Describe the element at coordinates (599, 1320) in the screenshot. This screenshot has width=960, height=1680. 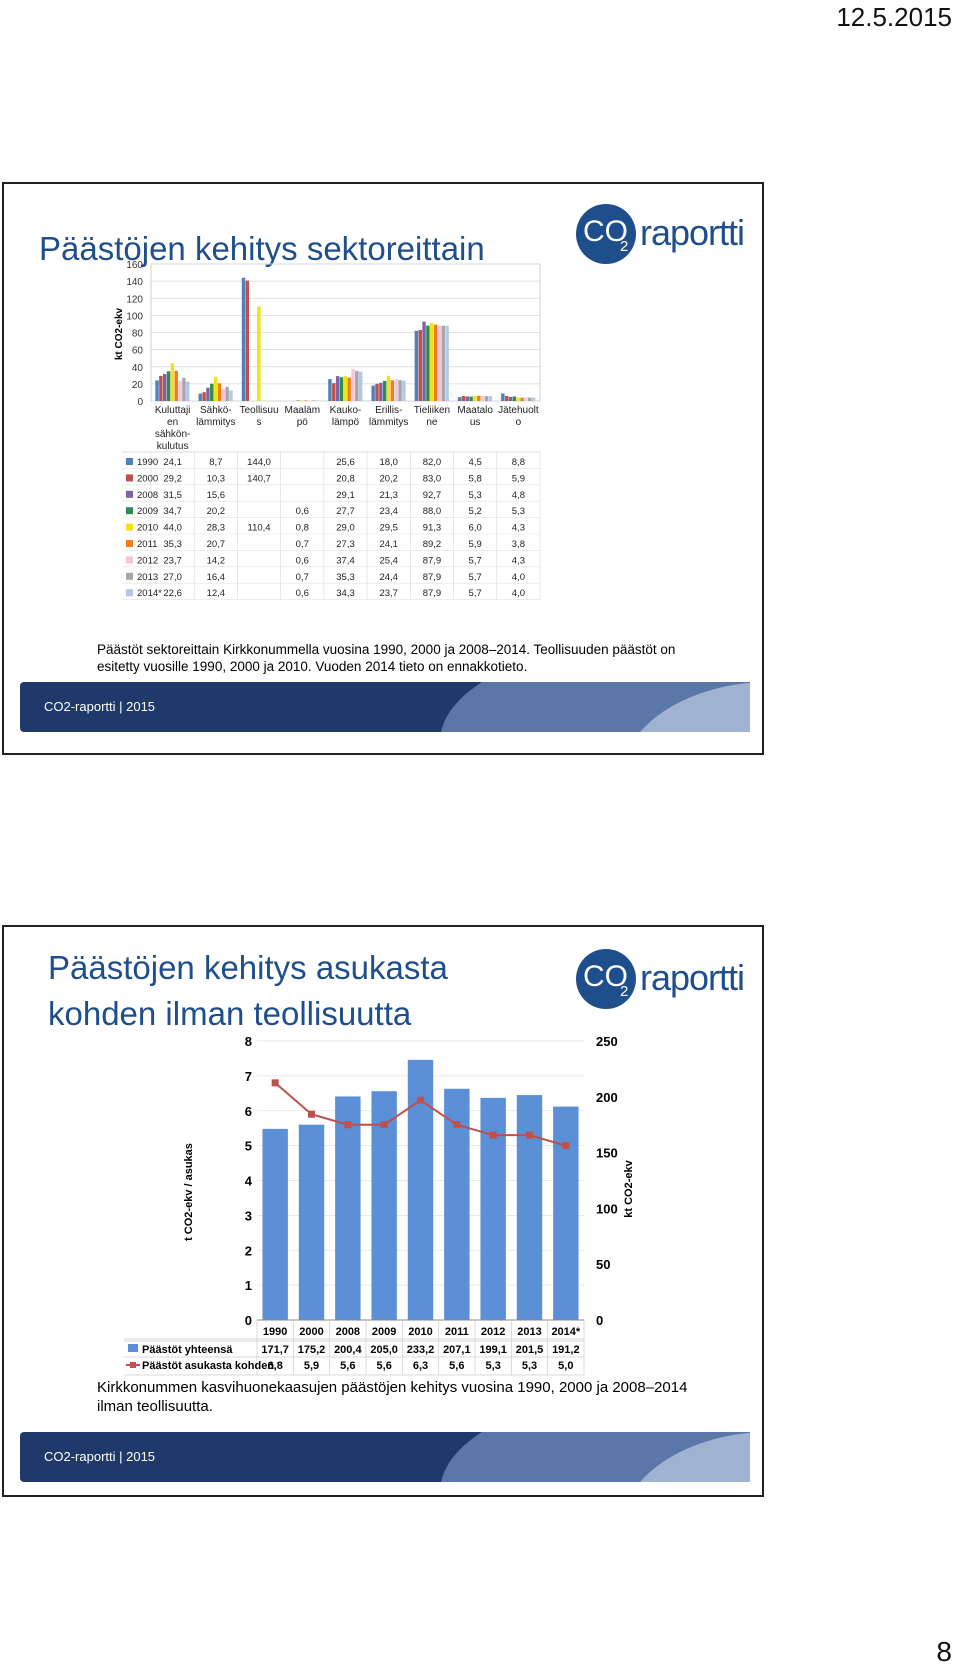
I see `y-right-tick-label: 0` at that location.